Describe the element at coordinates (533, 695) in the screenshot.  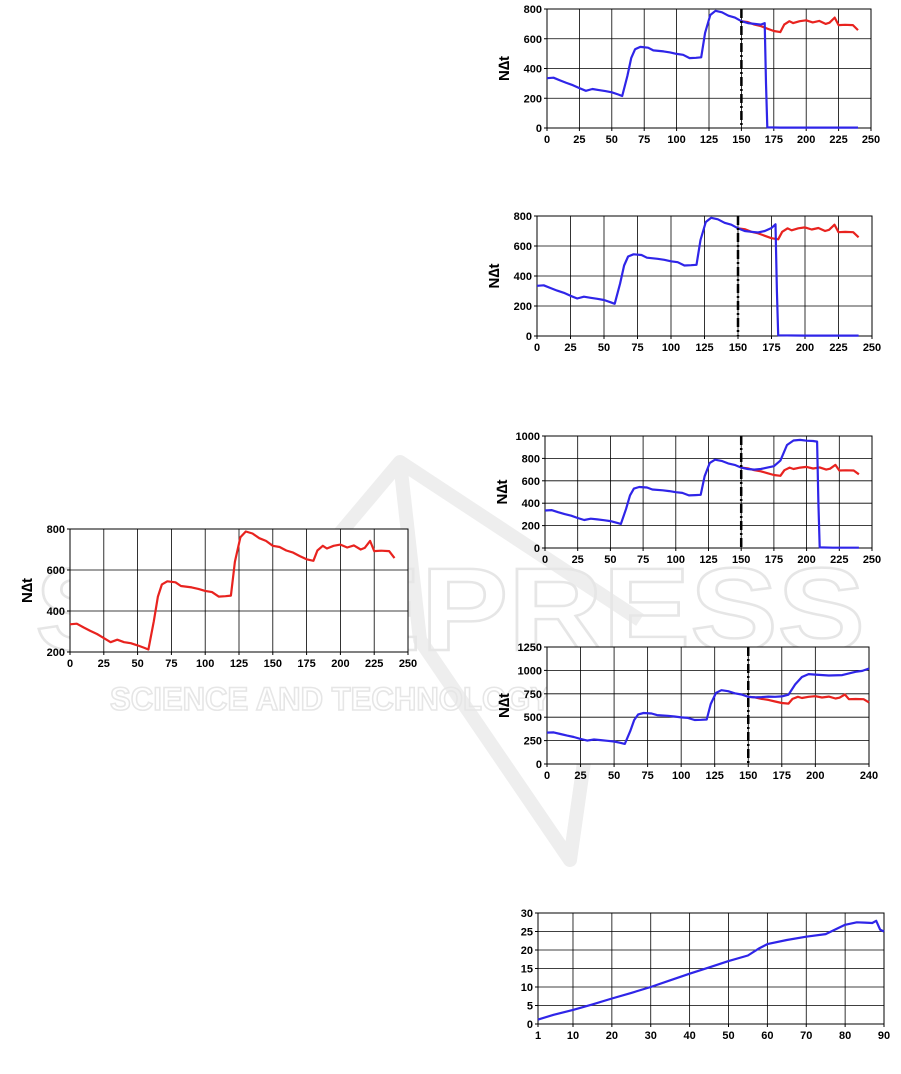
I see `y-tick-label: 750` at that location.